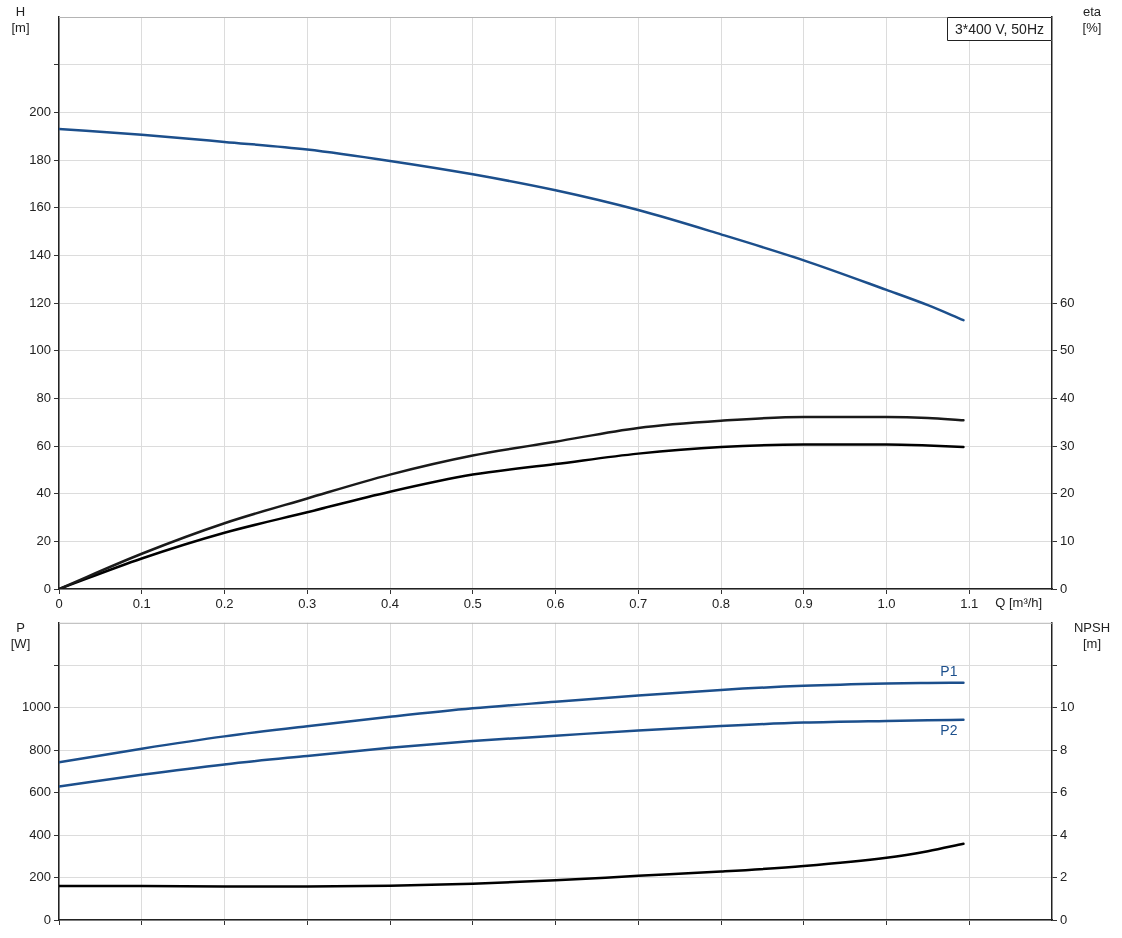 This screenshot has height=938, width=1122. What do you see at coordinates (59, 604) in the screenshot?
I see `x-tick-label: 0` at bounding box center [59, 604].